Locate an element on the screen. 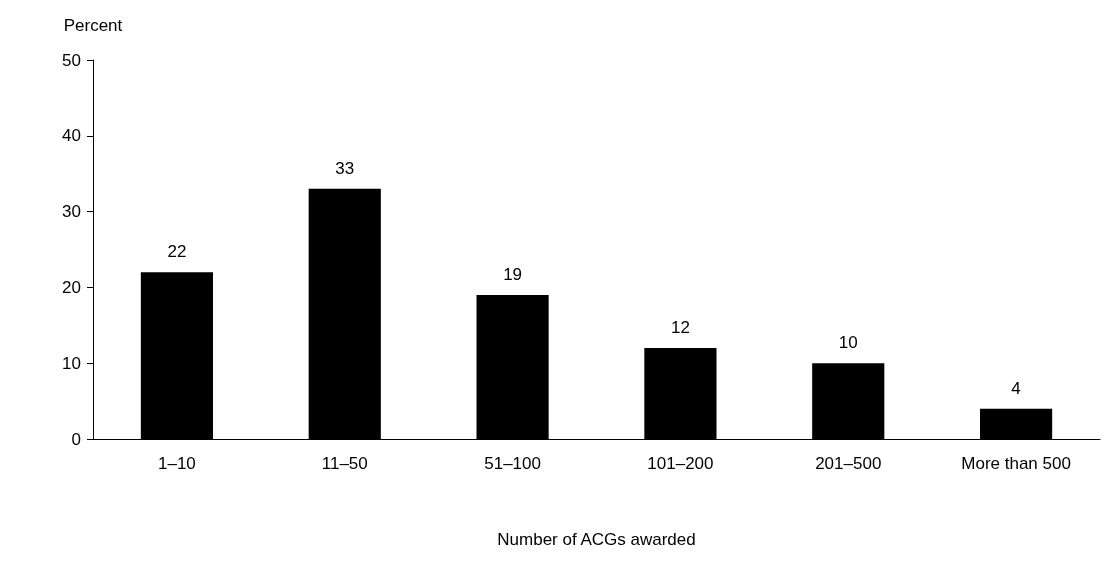 This screenshot has width=1107, height=583. data-label: 22 is located at coordinates (177, 252).